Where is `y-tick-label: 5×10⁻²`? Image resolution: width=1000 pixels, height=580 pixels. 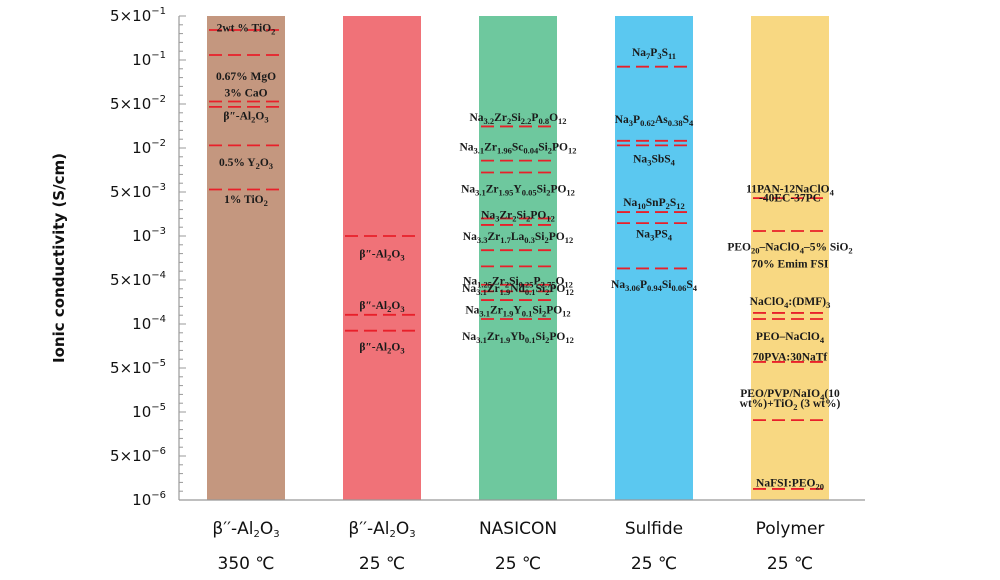 y-tick-label: 5×10⁻² is located at coordinates (138, 103).